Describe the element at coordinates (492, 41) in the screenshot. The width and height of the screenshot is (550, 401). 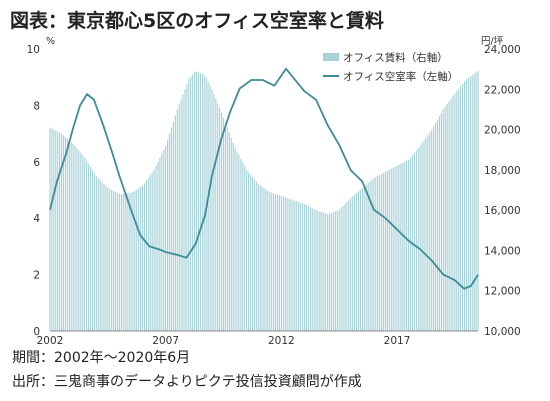
I see `right-axis-unit: 円/坪` at that location.